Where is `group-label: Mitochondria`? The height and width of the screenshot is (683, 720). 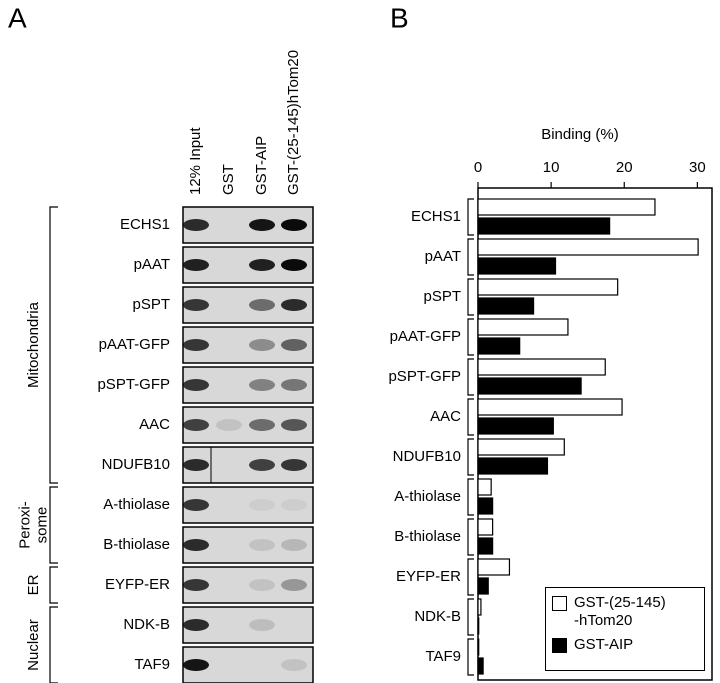
group-label: Mitochondria is located at coordinates (33, 344).